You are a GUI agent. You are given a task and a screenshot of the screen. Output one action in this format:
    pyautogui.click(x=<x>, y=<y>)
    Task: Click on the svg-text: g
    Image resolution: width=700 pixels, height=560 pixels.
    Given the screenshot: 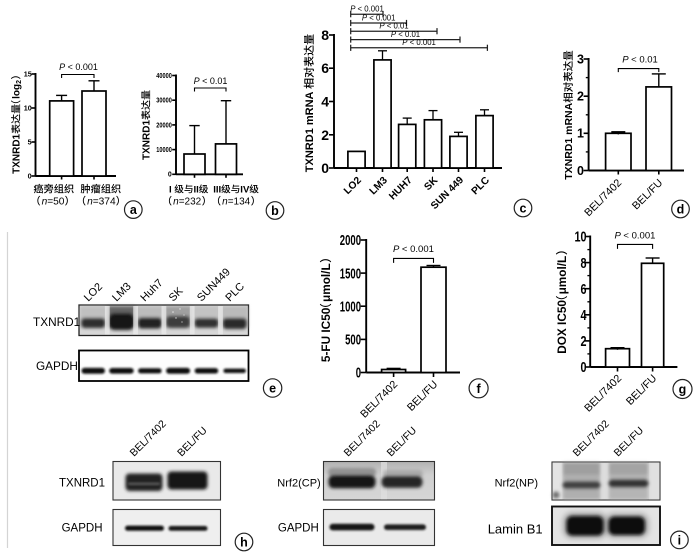 What is the action you would take?
    pyautogui.click(x=683, y=390)
    